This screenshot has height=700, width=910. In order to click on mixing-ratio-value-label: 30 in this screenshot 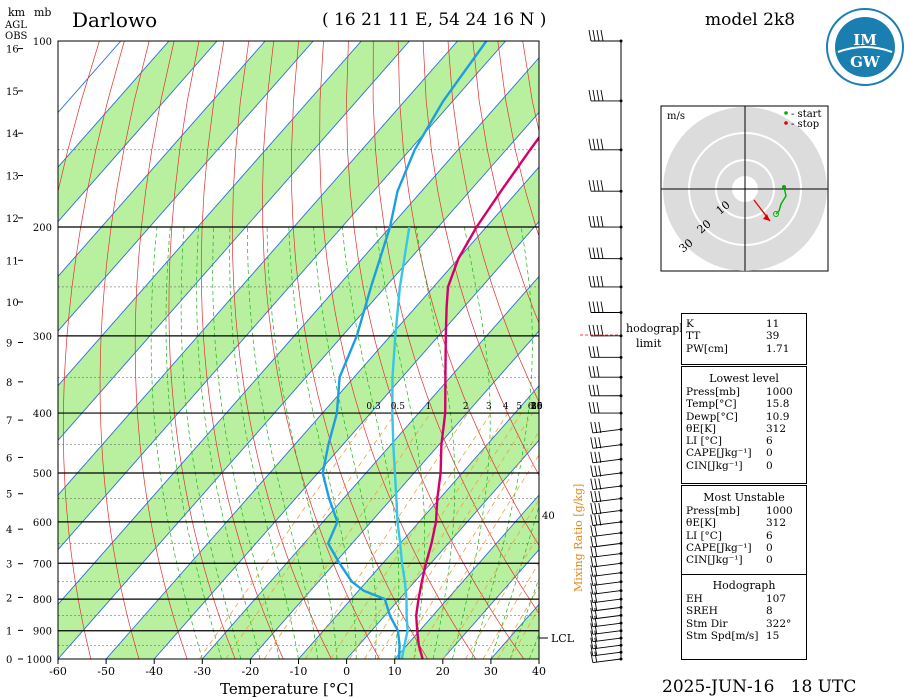, I will do `click(537, 407)`.